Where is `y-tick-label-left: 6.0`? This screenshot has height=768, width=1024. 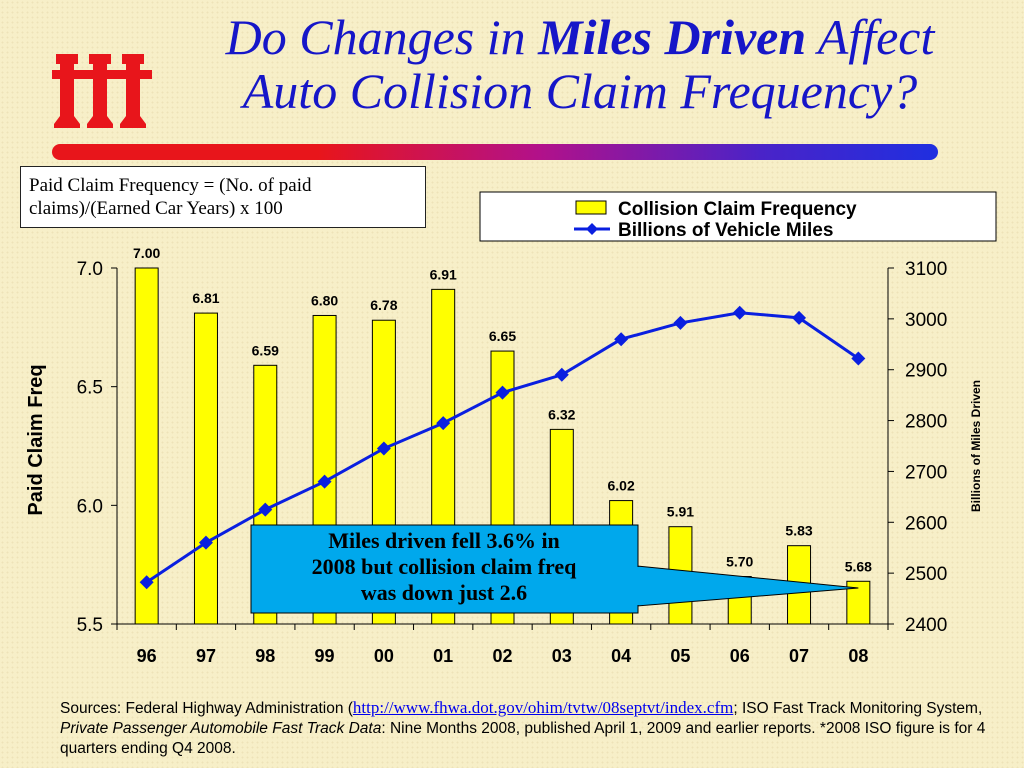 y-tick-label-left: 6.0 is located at coordinates (90, 506).